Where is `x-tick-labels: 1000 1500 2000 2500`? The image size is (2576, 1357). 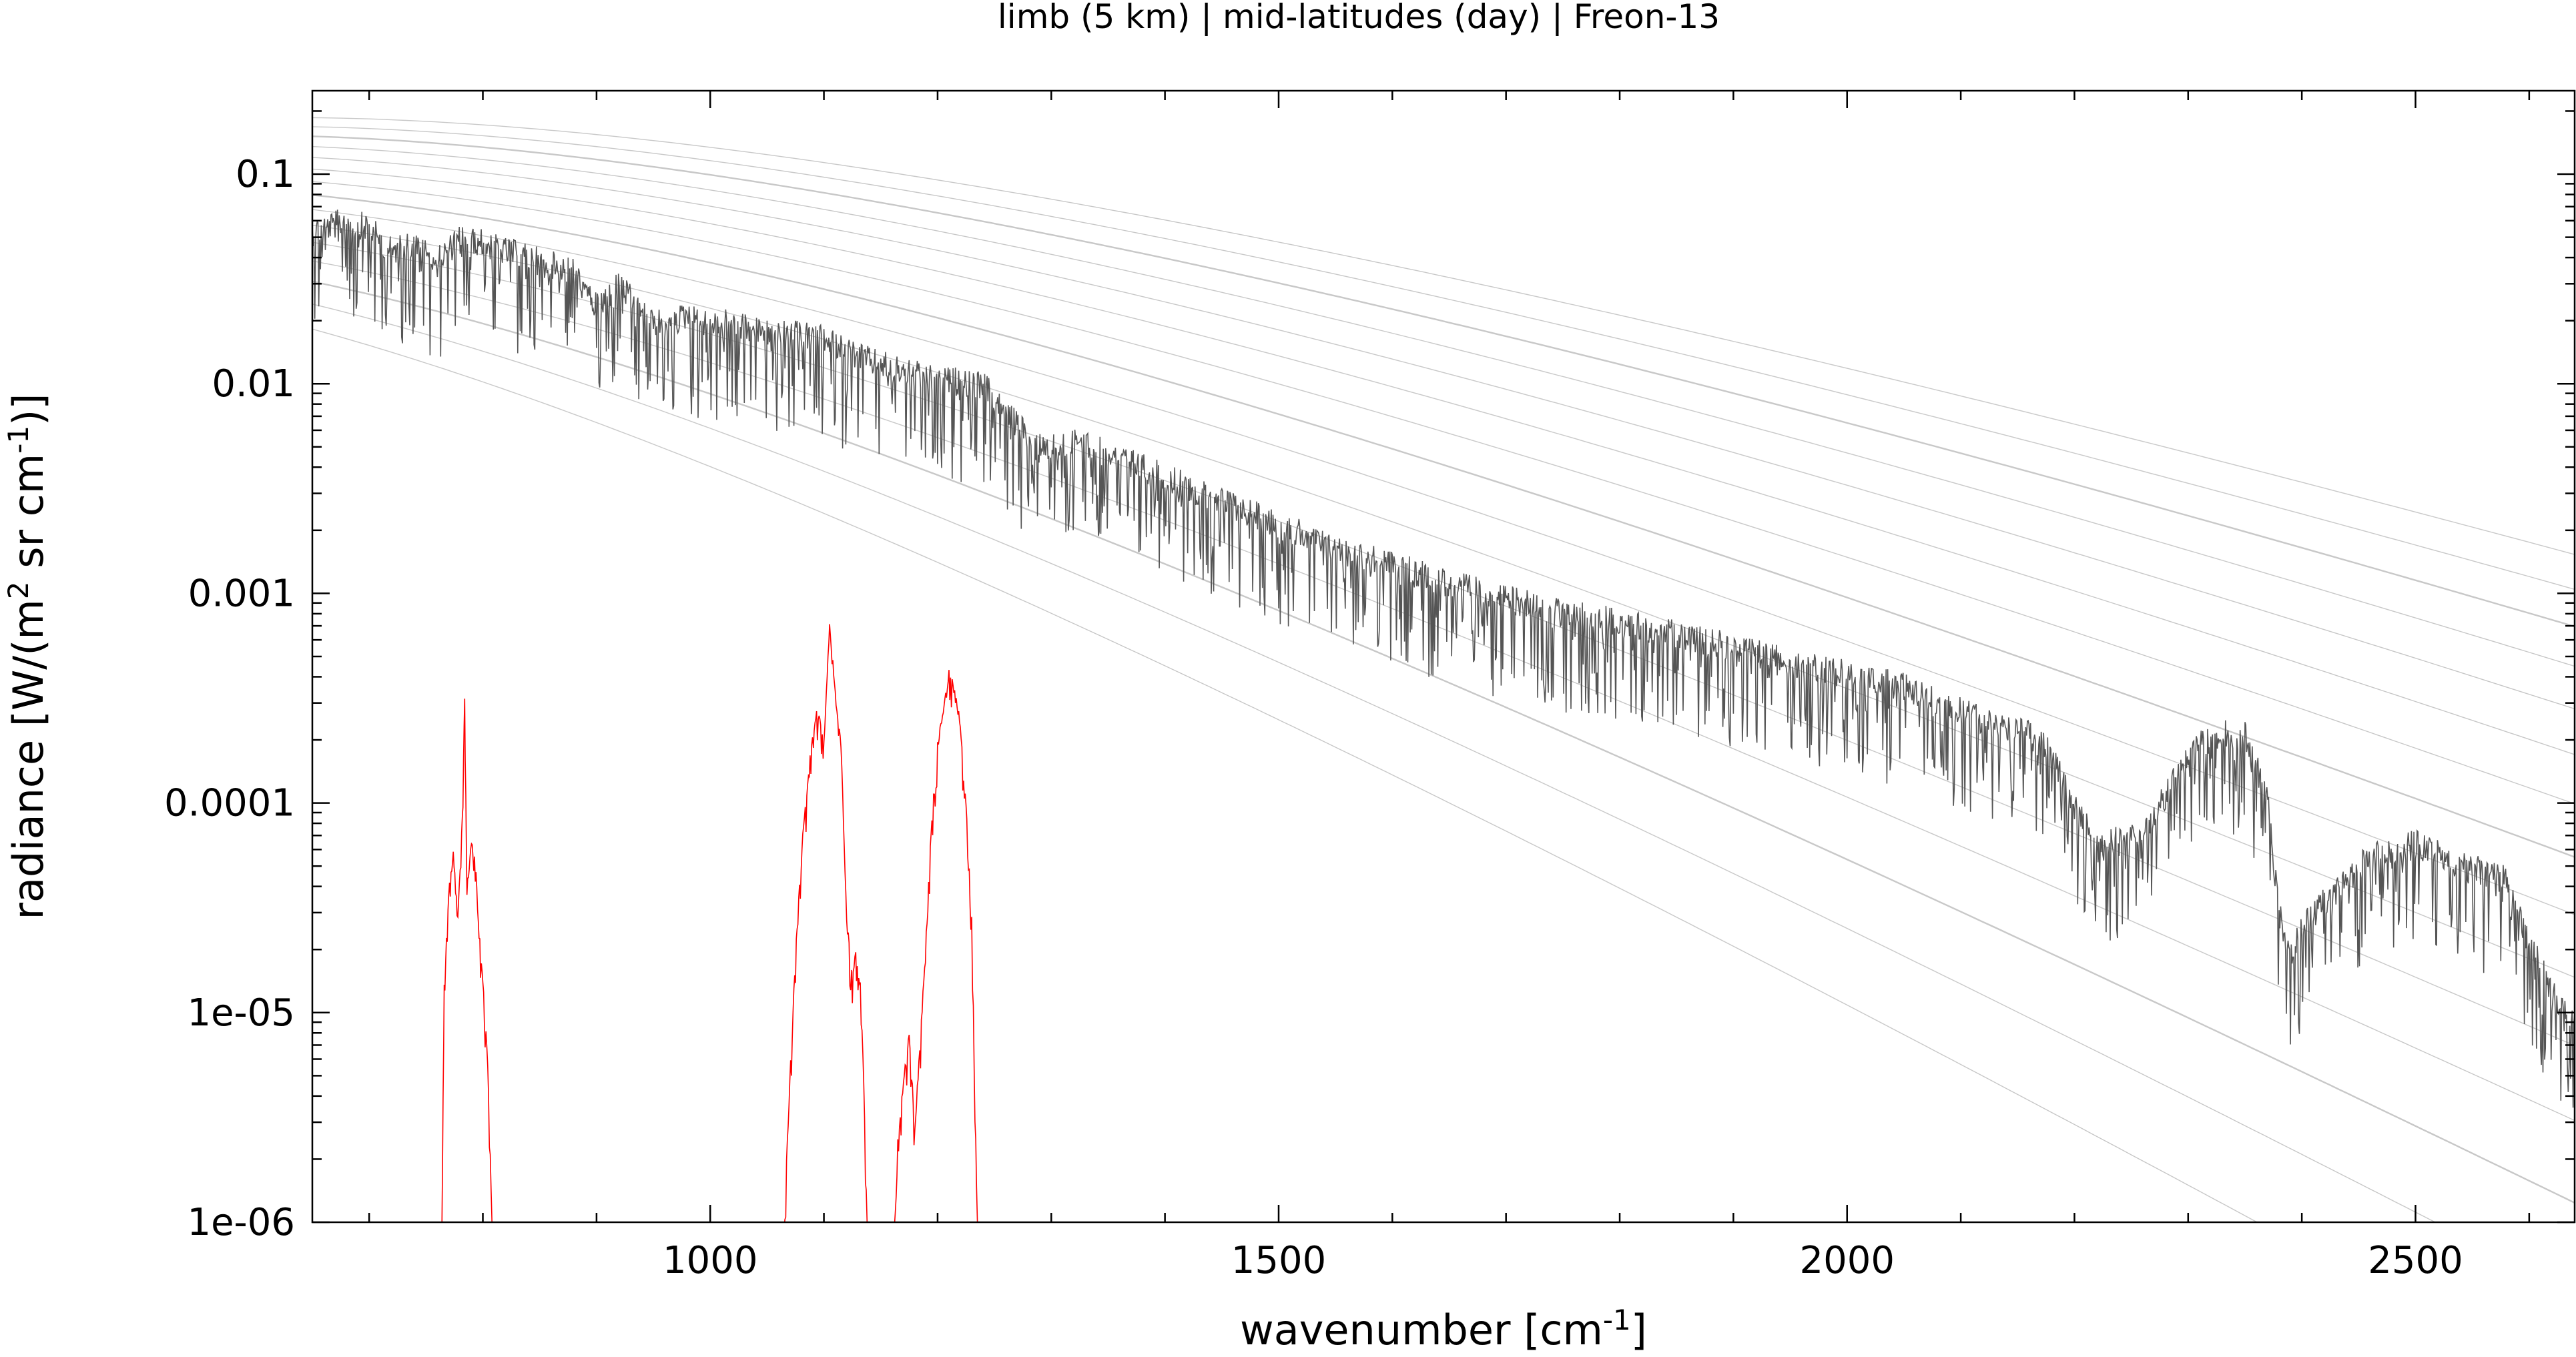 x-tick-labels: 1000 1500 2000 2500 is located at coordinates (1563, 1260).